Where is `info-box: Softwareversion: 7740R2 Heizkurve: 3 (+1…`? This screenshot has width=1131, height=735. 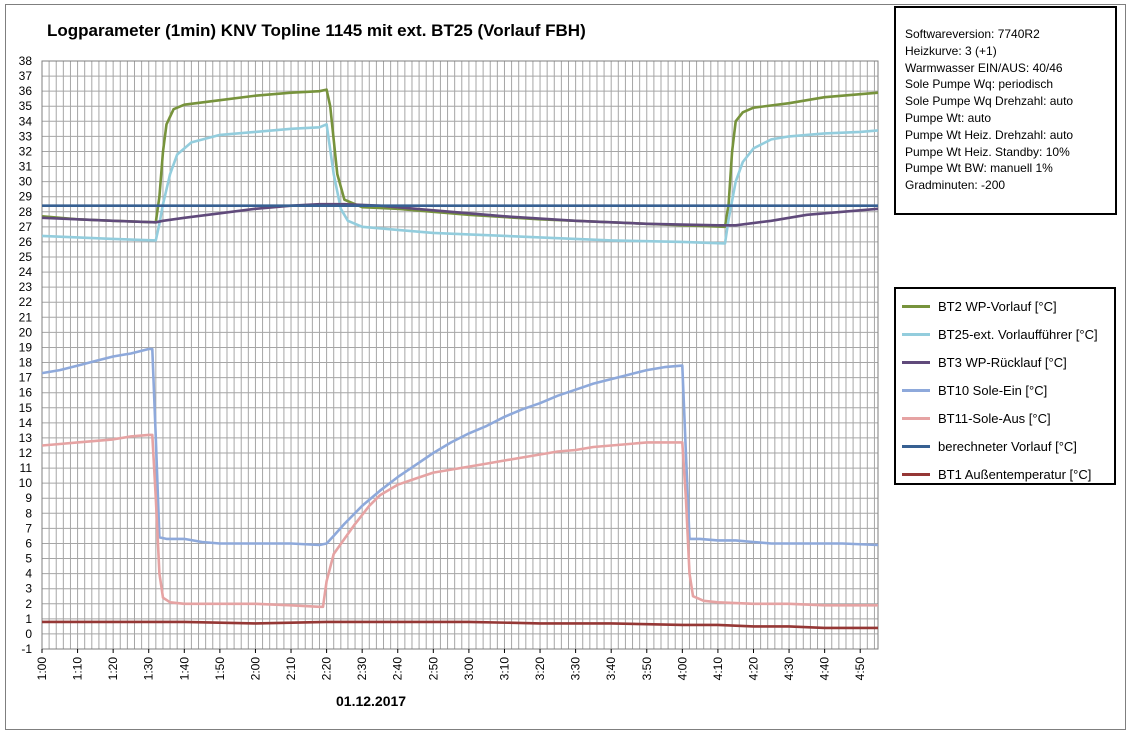
info-box: Softwareversion: 7740R2 Heizkurve: 3 (+1… is located at coordinates (1005, 110).